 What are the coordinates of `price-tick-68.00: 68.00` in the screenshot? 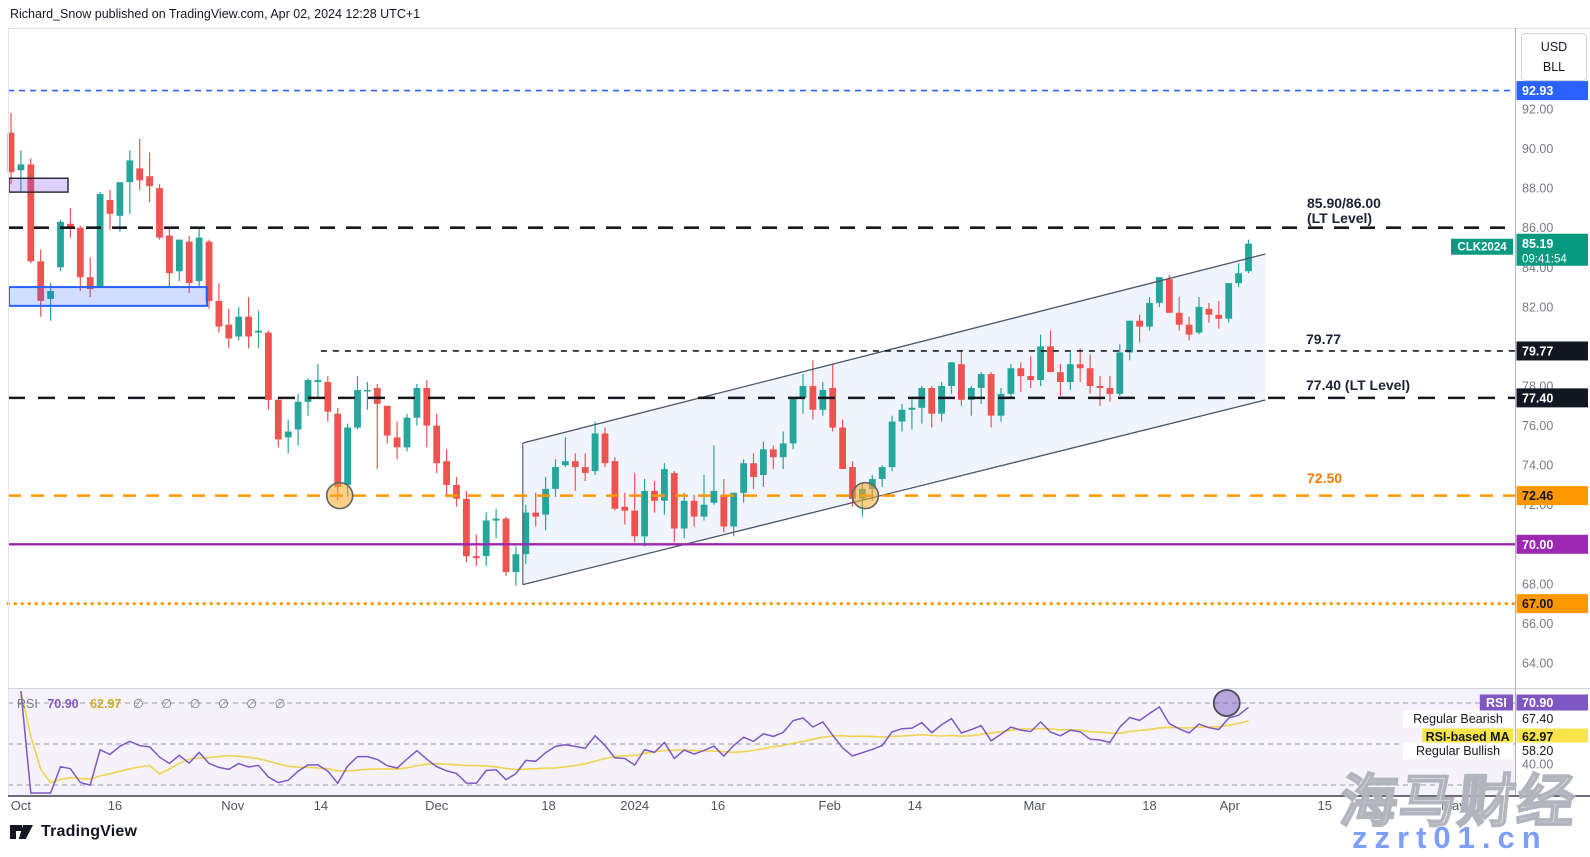 It's located at (1537, 584).